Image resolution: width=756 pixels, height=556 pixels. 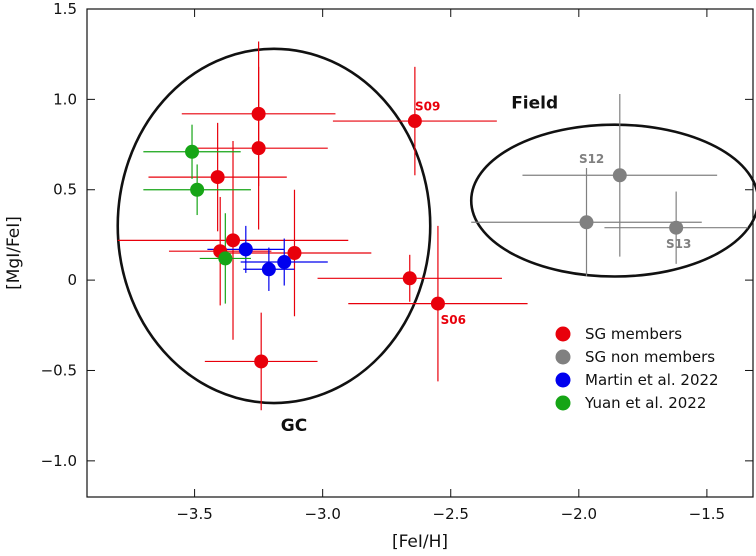 I want to click on region-ellipse-field, so click(x=612, y=200).